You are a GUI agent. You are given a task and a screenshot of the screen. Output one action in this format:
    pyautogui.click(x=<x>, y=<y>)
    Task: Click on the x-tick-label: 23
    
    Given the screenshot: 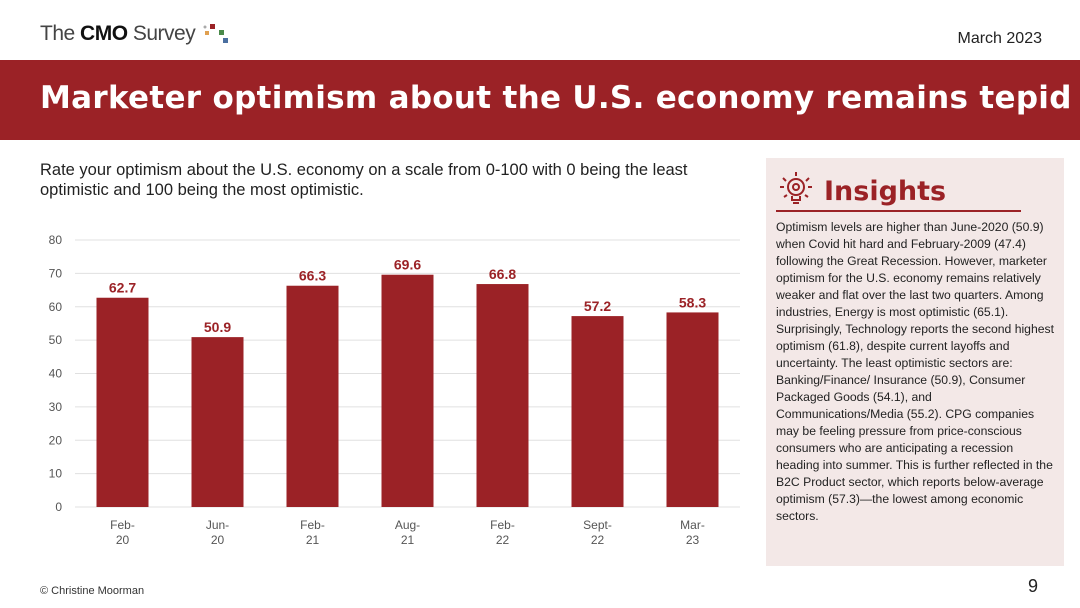 What is the action you would take?
    pyautogui.click(x=693, y=540)
    